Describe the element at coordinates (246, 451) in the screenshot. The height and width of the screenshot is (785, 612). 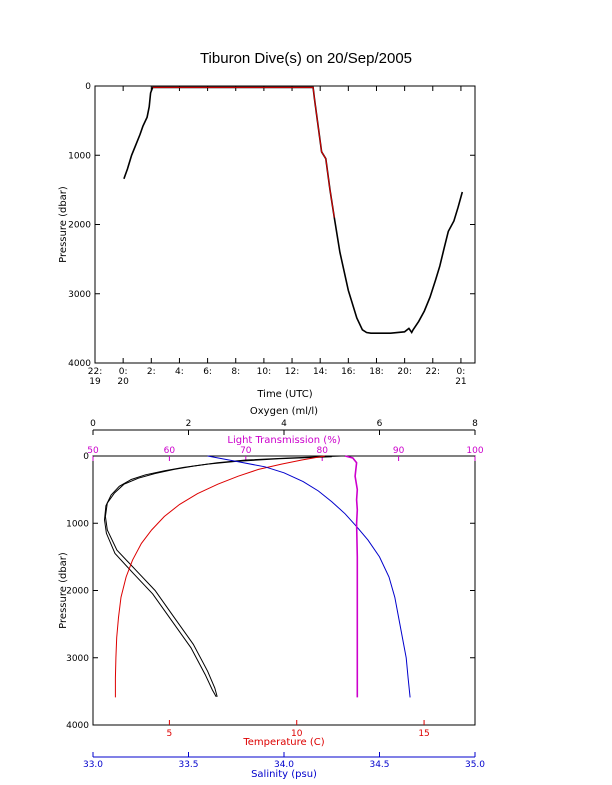
I see `light-tick-label: 70` at that location.